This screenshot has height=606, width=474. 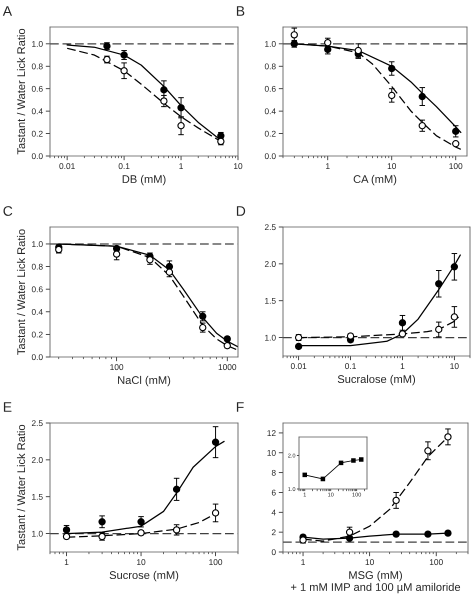 I want to click on x-axis-title: Sucrose (mM), so click(x=144, y=576).